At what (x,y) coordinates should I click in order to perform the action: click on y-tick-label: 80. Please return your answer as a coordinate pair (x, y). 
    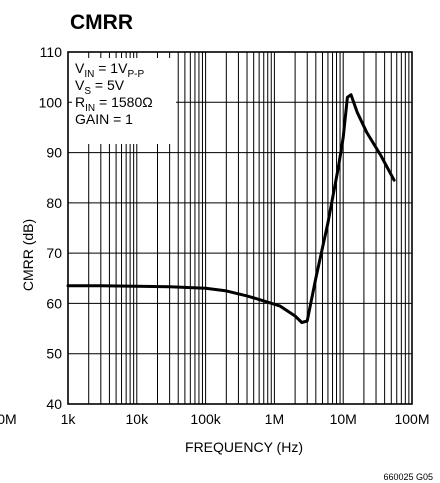
    Looking at the image, I should click on (54, 203).